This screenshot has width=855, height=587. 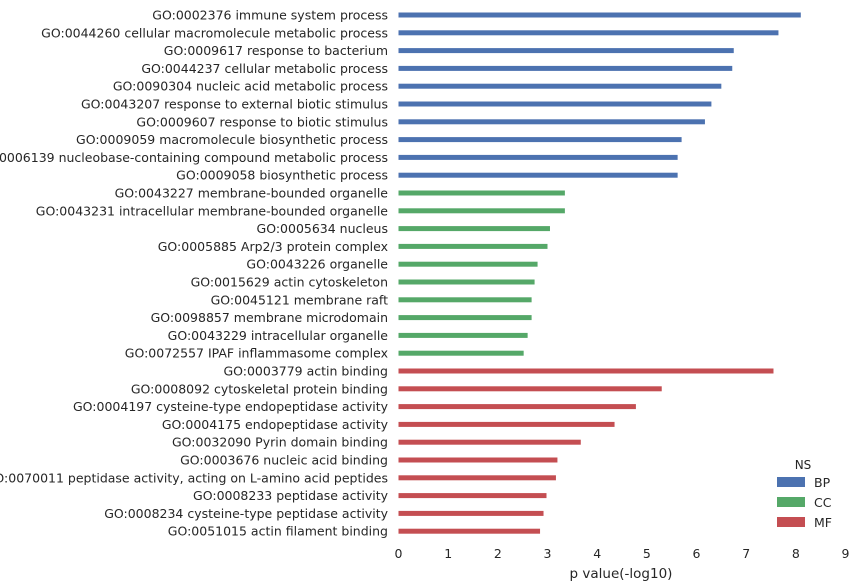 I want to click on y-tick-label: GO:0002376 immune system process, so click(x=270, y=15).